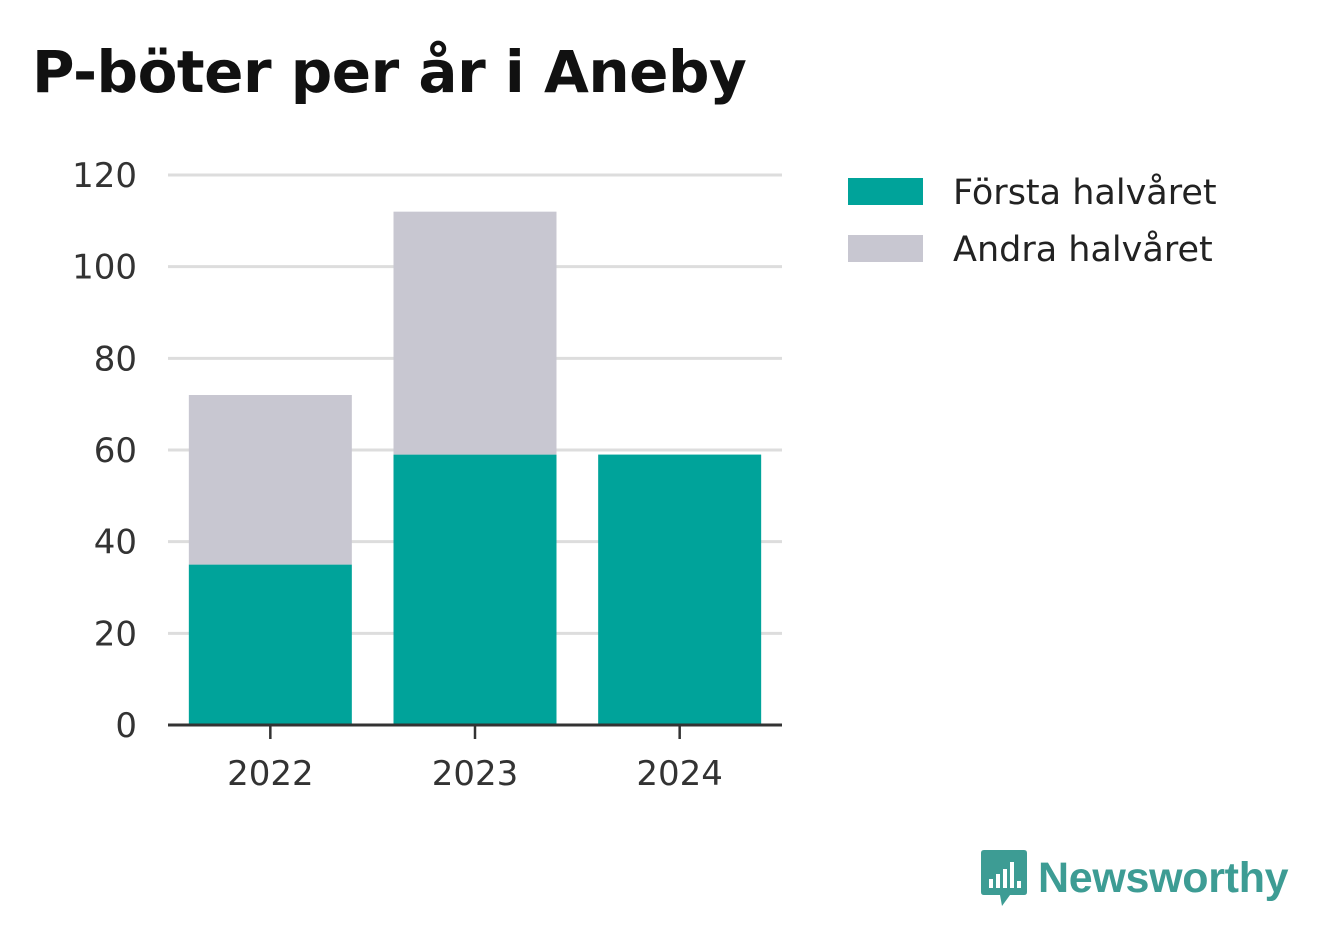 This screenshot has width=1322, height=939. Describe the element at coordinates (475, 774) in the screenshot. I see `x-tick-label: 2023` at that location.